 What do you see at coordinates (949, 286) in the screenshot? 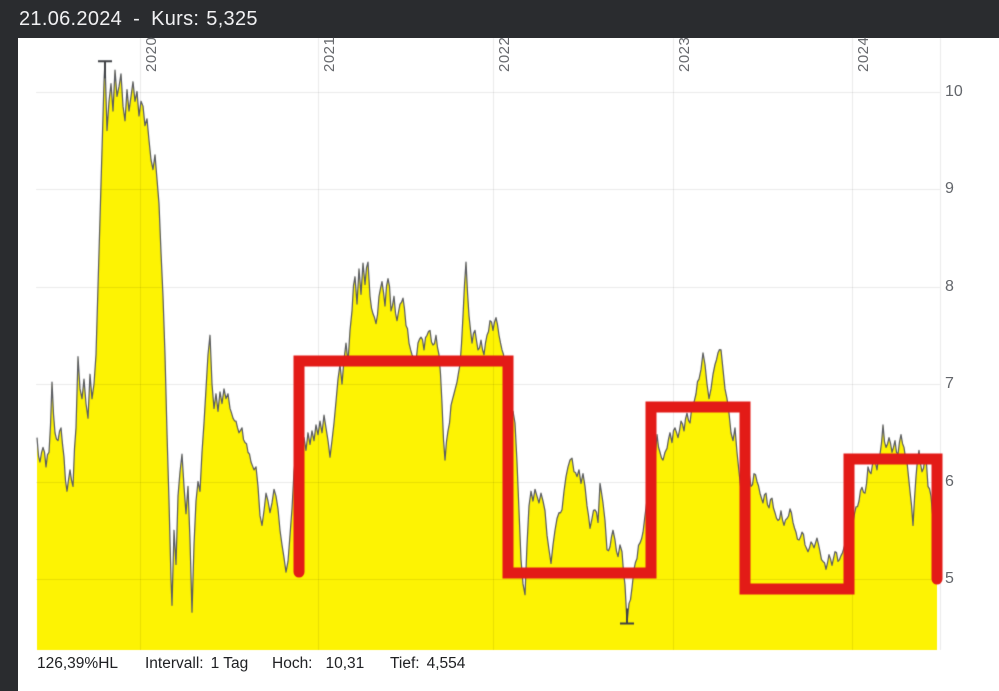
I see `y-axis-tick-8: 8` at bounding box center [949, 286].